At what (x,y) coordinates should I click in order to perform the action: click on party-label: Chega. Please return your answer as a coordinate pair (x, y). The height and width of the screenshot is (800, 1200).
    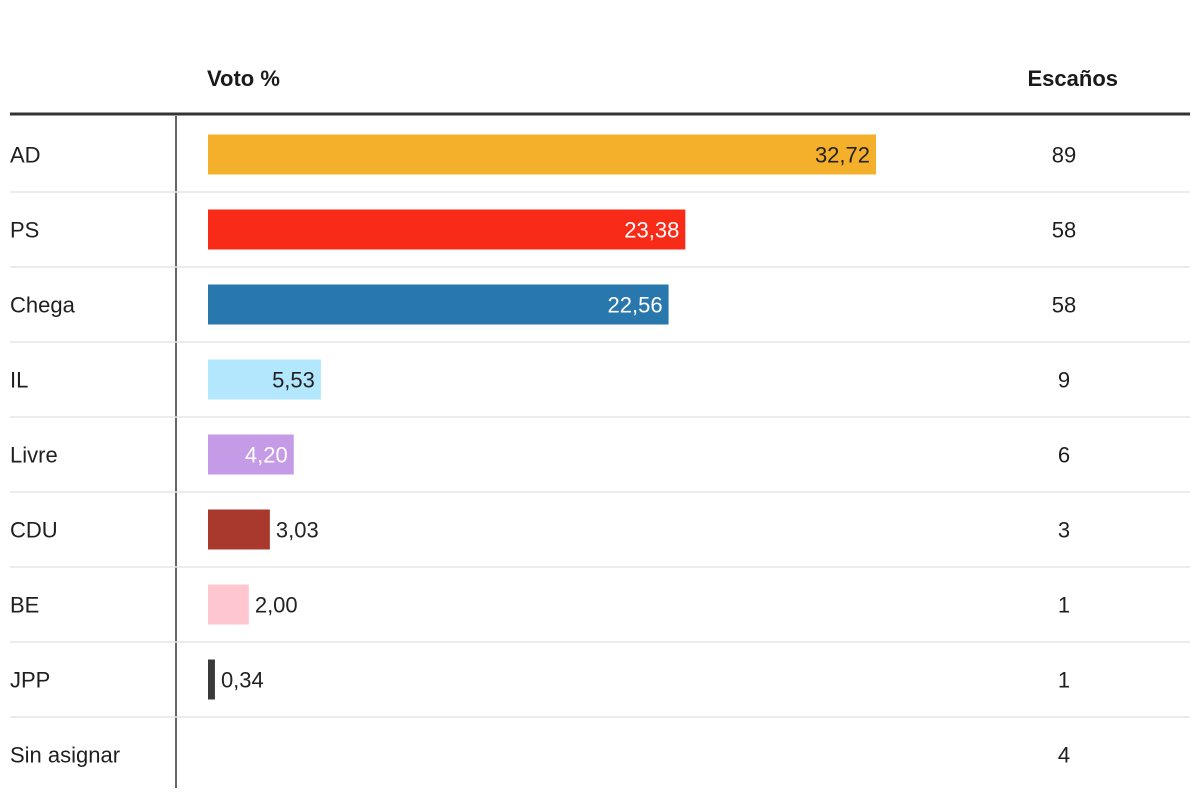
    Looking at the image, I should click on (43, 305).